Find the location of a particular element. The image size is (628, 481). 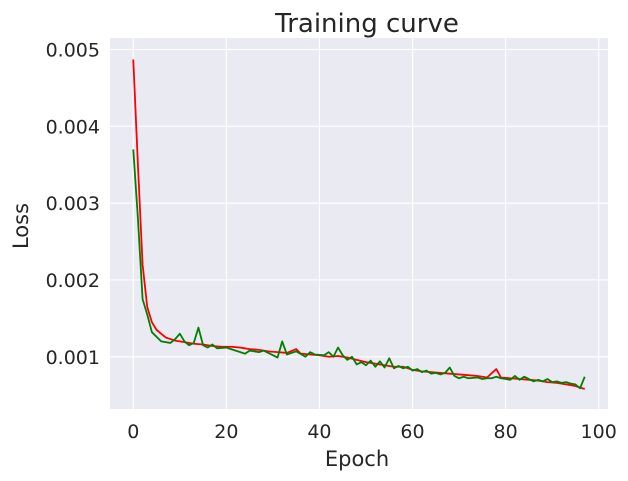

x-tick-label: 100 is located at coordinates (599, 432).